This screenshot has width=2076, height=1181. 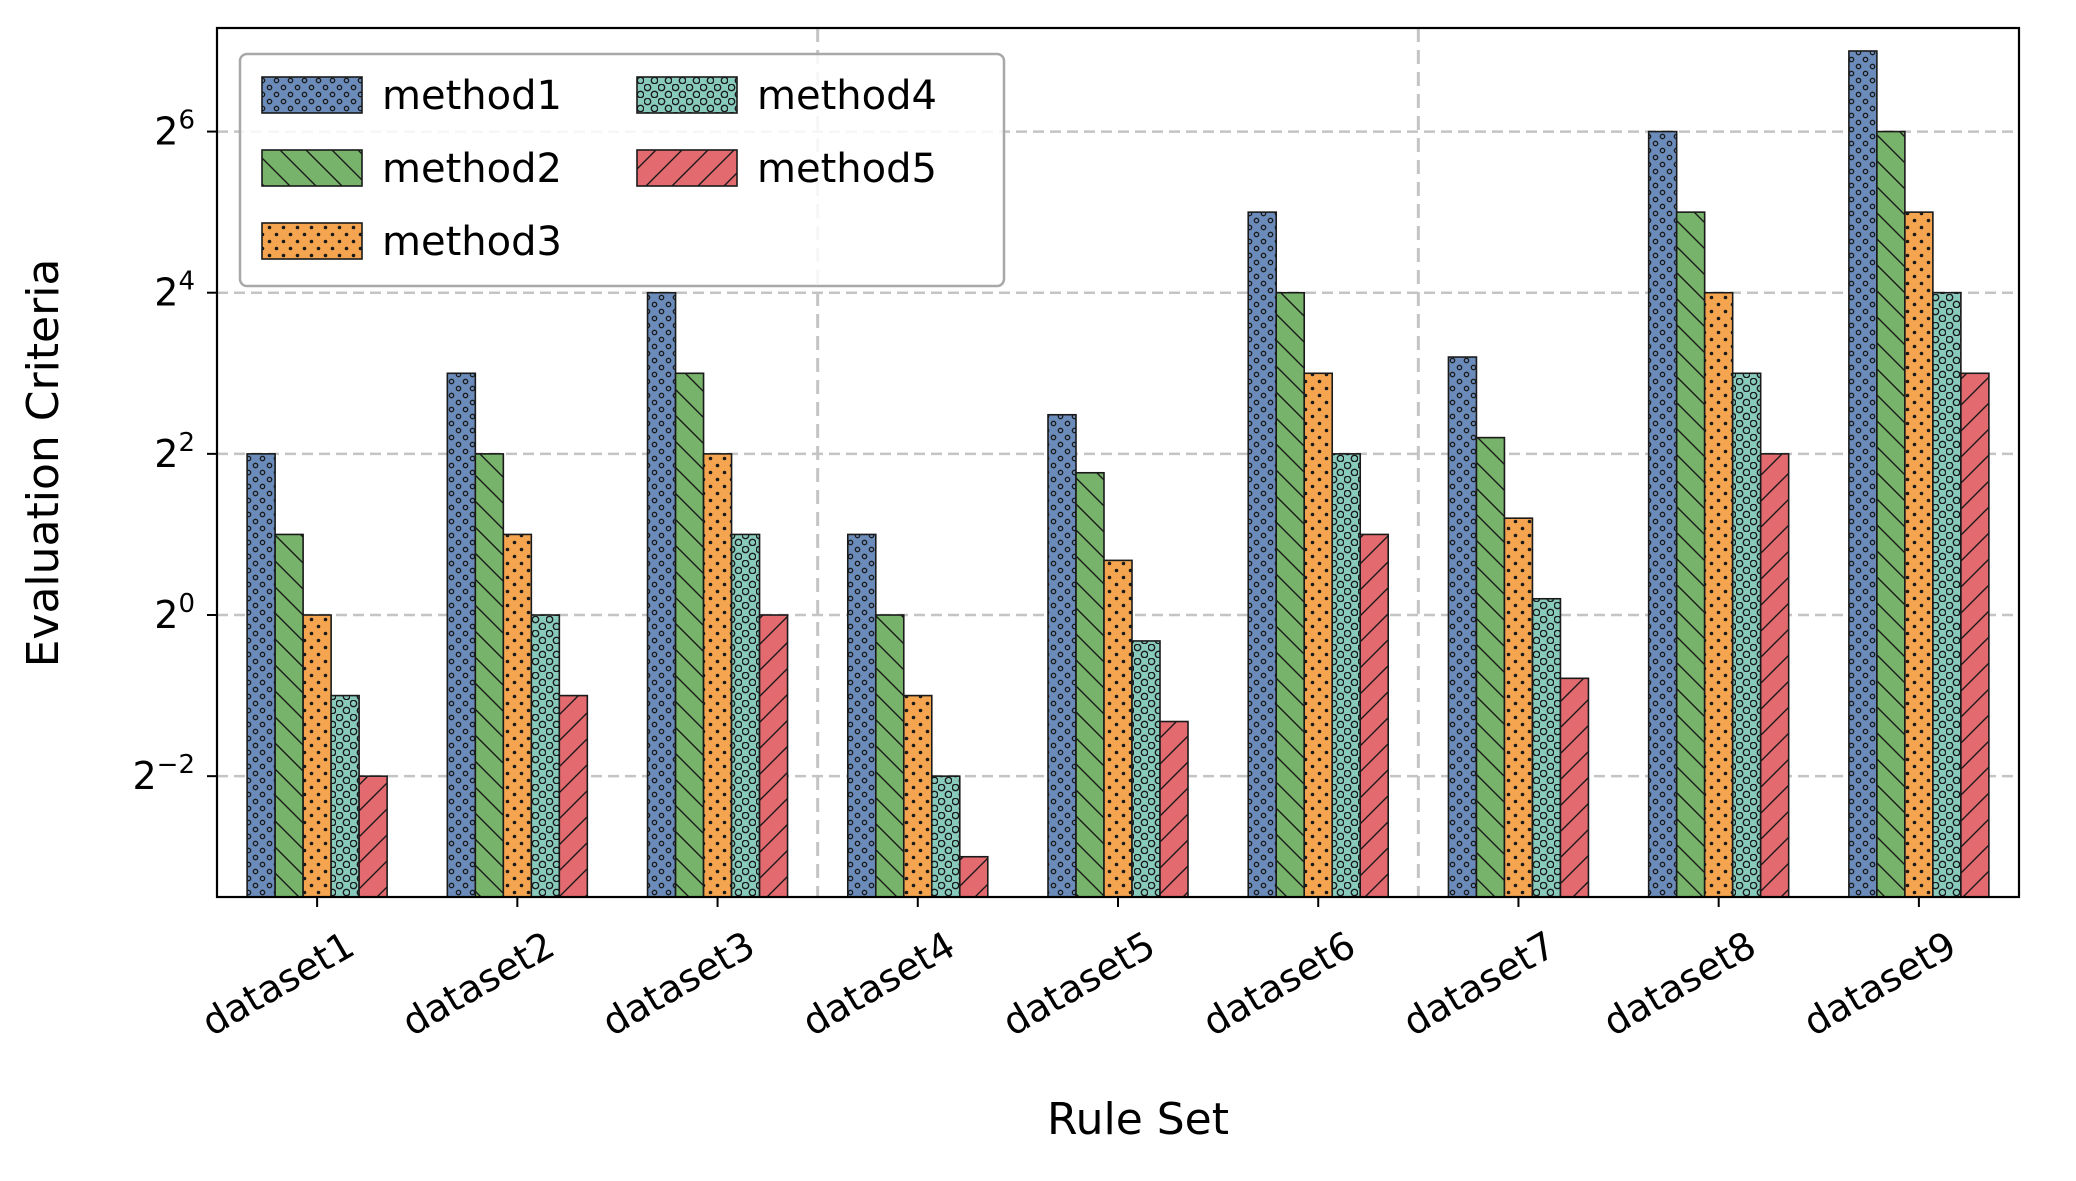 I want to click on bar-hatch-method1-dataset4, so click(x=861, y=715).